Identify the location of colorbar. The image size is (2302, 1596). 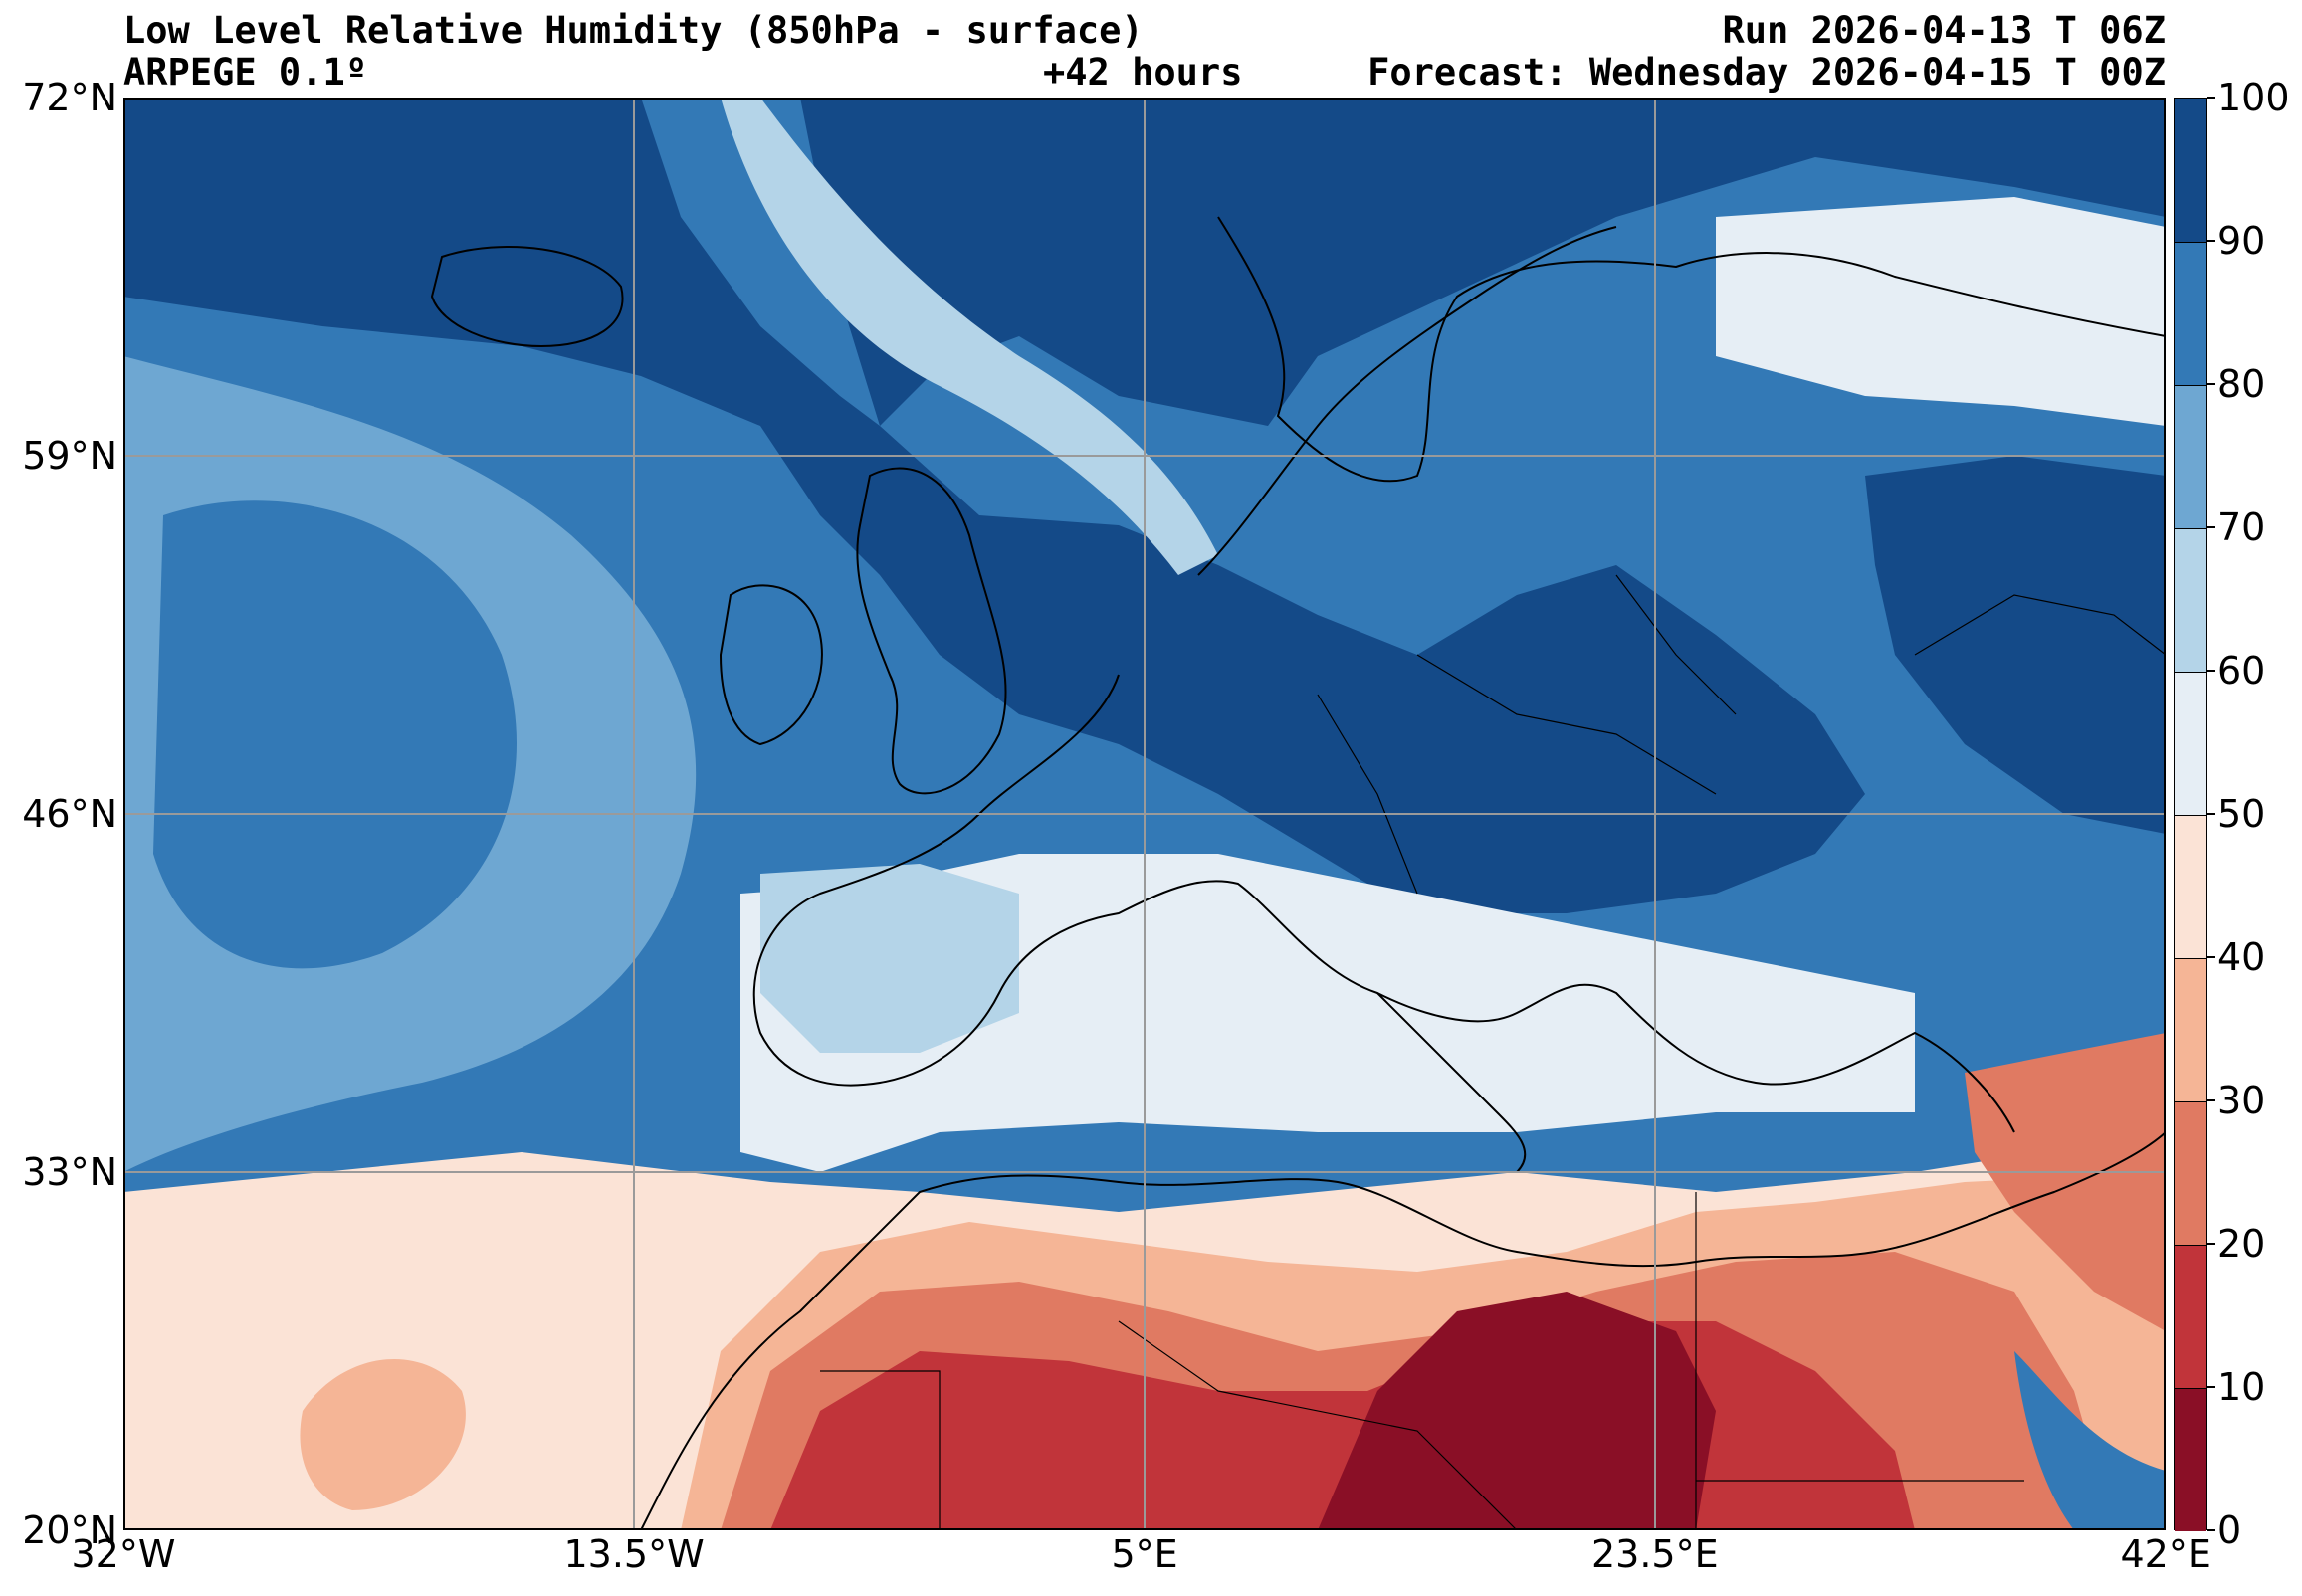
(2190, 814).